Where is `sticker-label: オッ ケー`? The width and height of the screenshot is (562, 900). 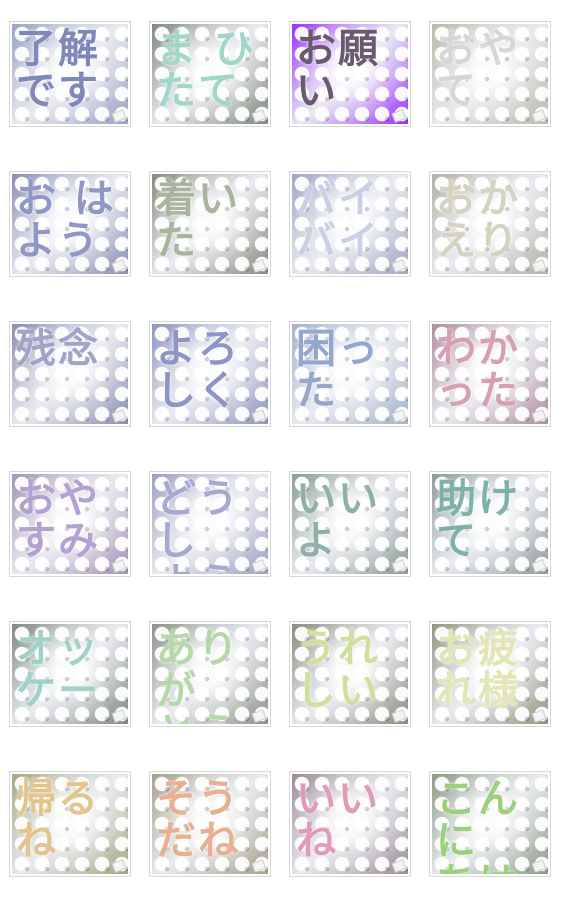 sticker-label: オッ ケー is located at coordinates (58, 670).